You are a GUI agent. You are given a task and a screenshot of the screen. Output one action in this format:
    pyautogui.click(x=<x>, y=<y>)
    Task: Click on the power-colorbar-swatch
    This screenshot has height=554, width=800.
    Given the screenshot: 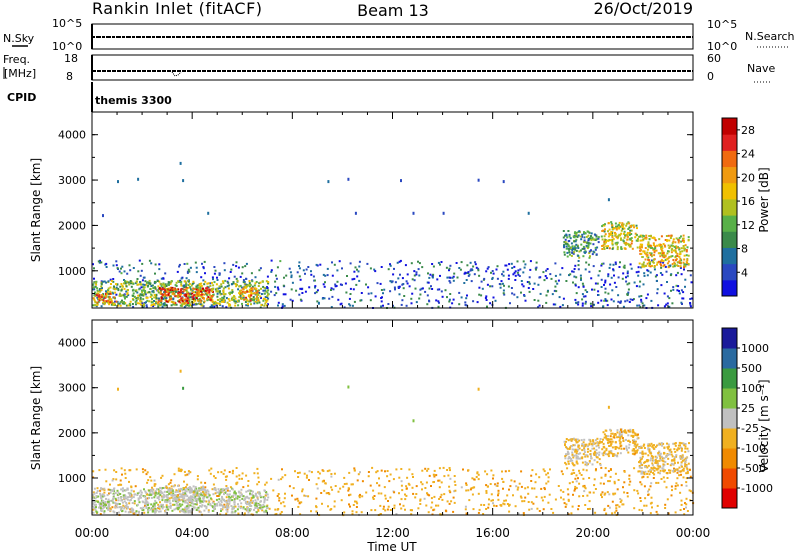 What is the action you would take?
    pyautogui.click(x=729, y=142)
    